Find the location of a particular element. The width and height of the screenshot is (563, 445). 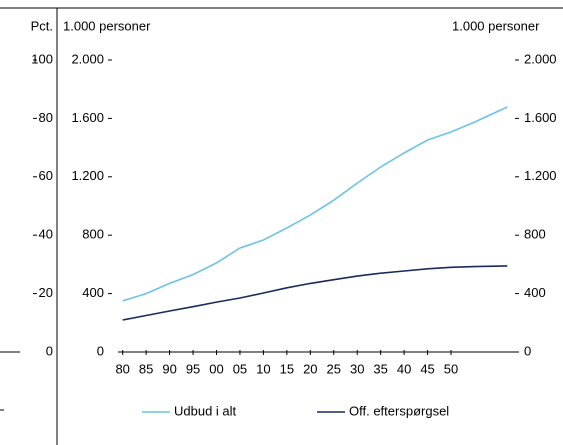

y2-tick-label: 1.600 is located at coordinates (540, 117).